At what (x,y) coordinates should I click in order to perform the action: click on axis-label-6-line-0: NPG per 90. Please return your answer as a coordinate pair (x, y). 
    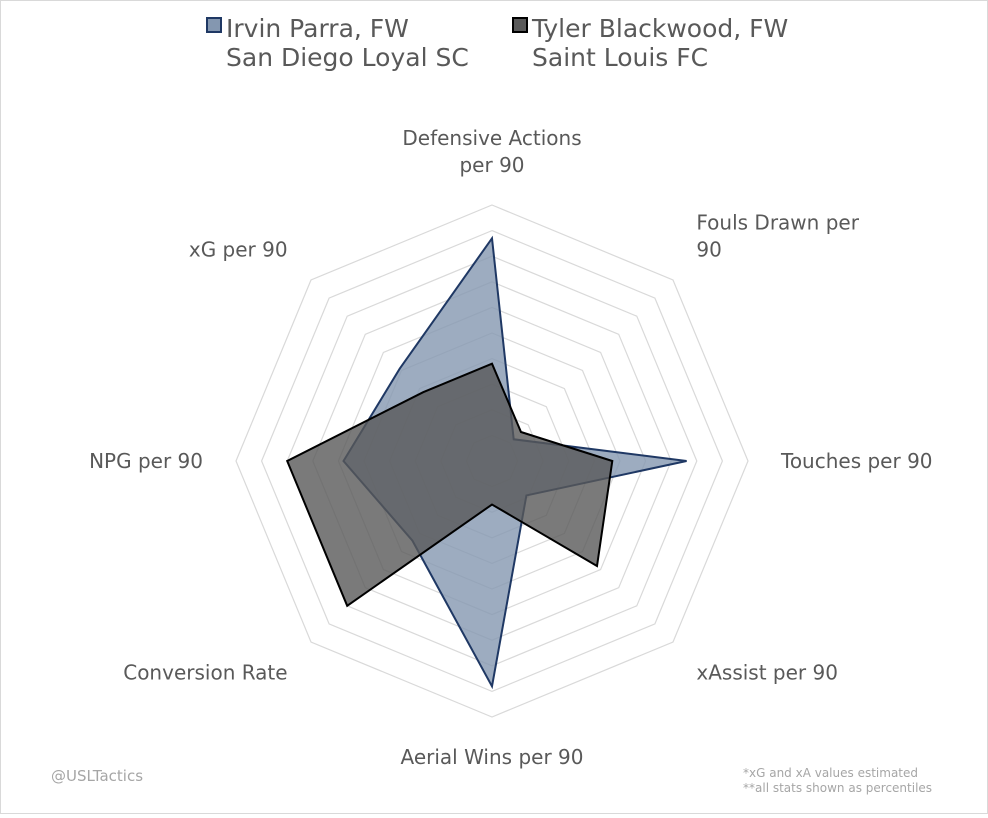
    Looking at the image, I should click on (146, 461).